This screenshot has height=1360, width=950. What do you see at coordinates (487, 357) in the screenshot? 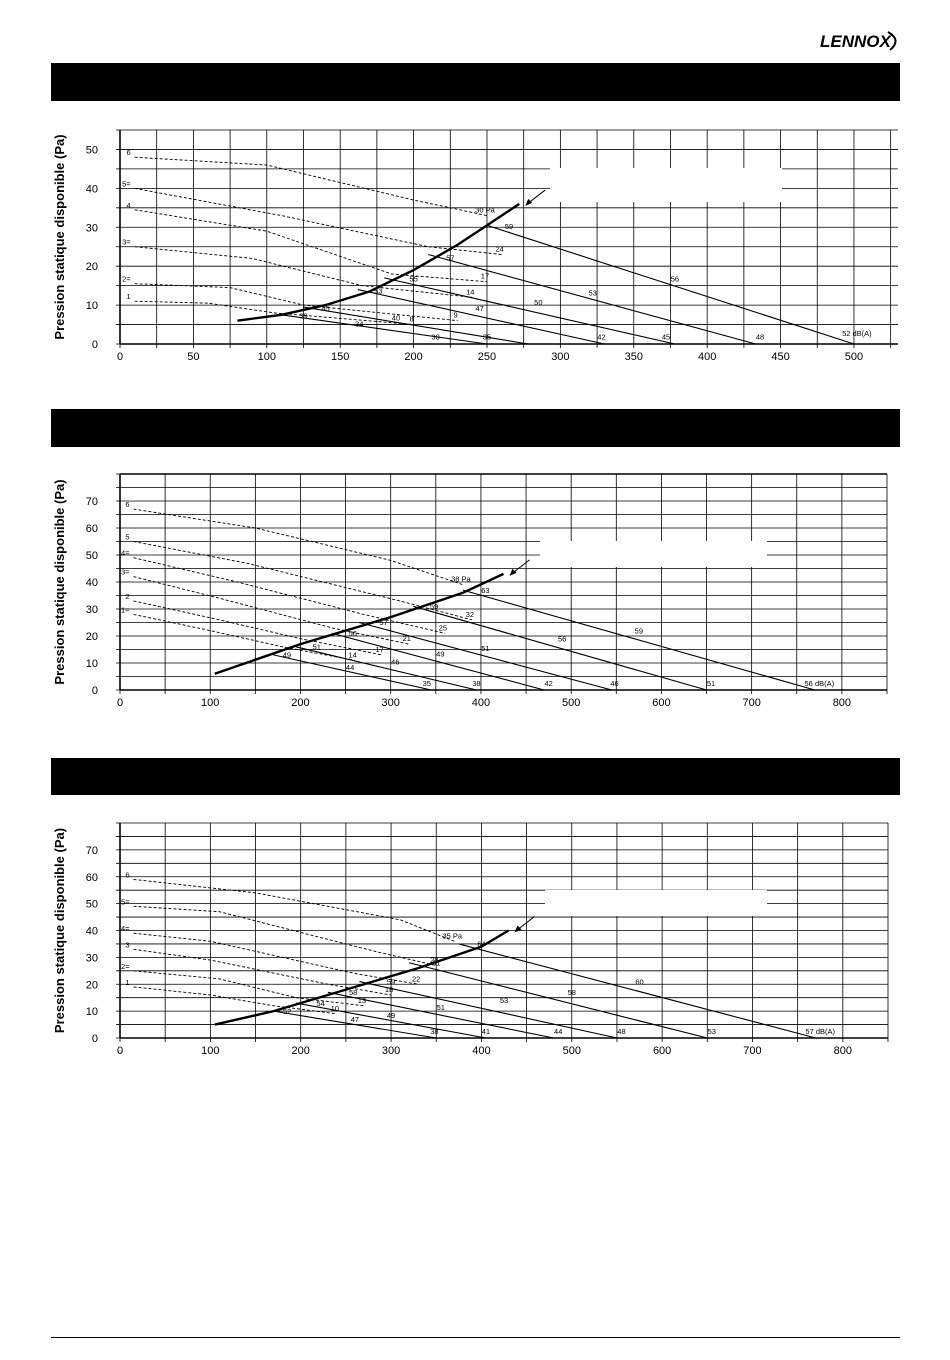
I see `x-tick-label: 250` at bounding box center [487, 357].